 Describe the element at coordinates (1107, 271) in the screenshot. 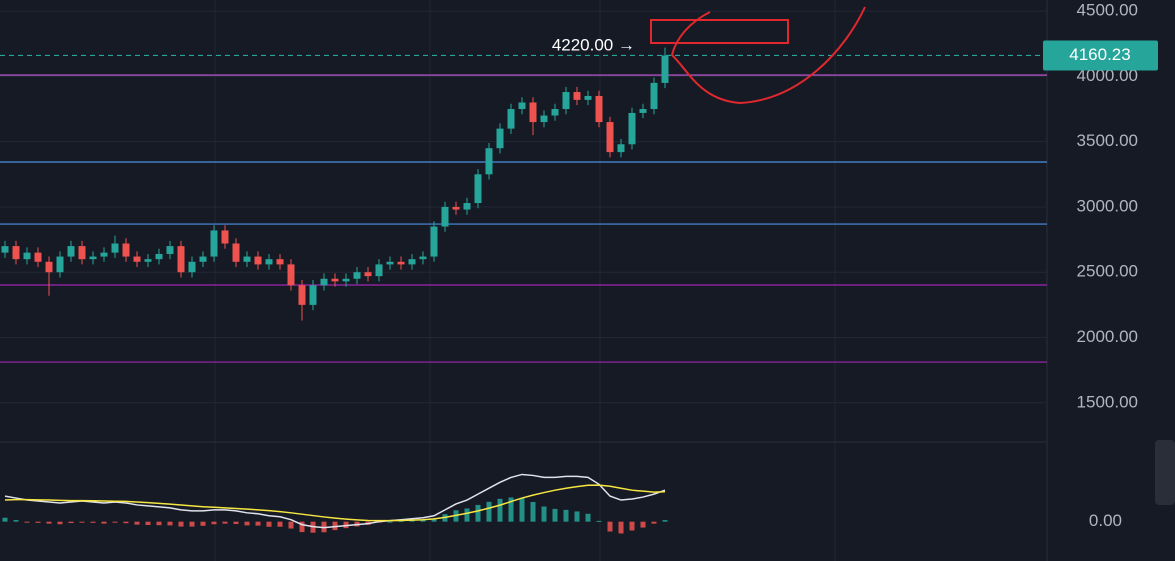

I see `y-tick-label: 2500.00` at that location.